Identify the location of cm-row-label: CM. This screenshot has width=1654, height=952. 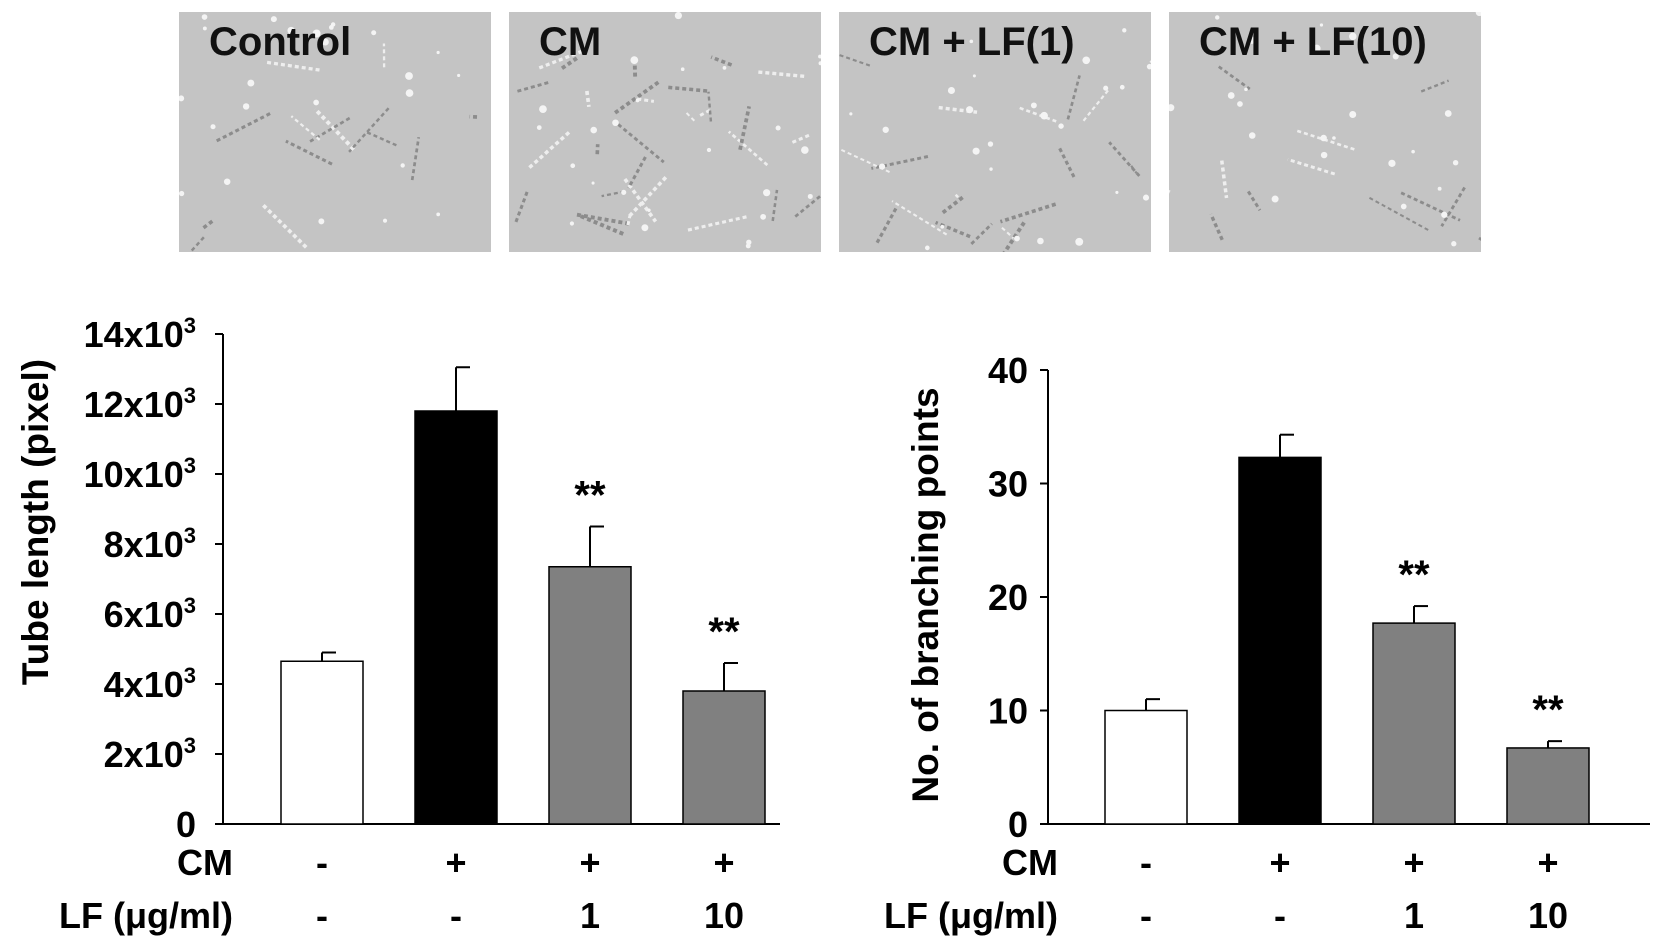
(205, 862).